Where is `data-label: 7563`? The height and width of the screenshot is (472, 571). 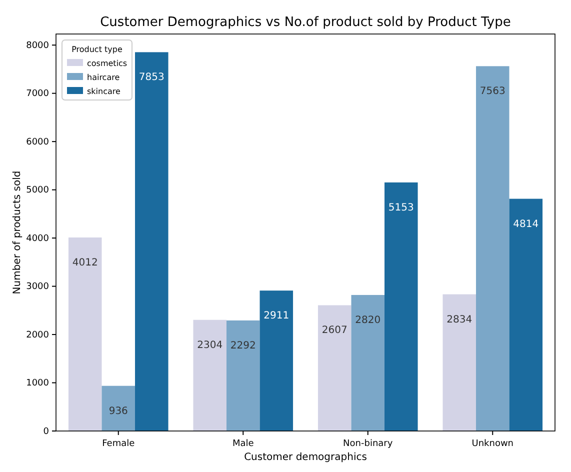
data-label: 7563 is located at coordinates (493, 92).